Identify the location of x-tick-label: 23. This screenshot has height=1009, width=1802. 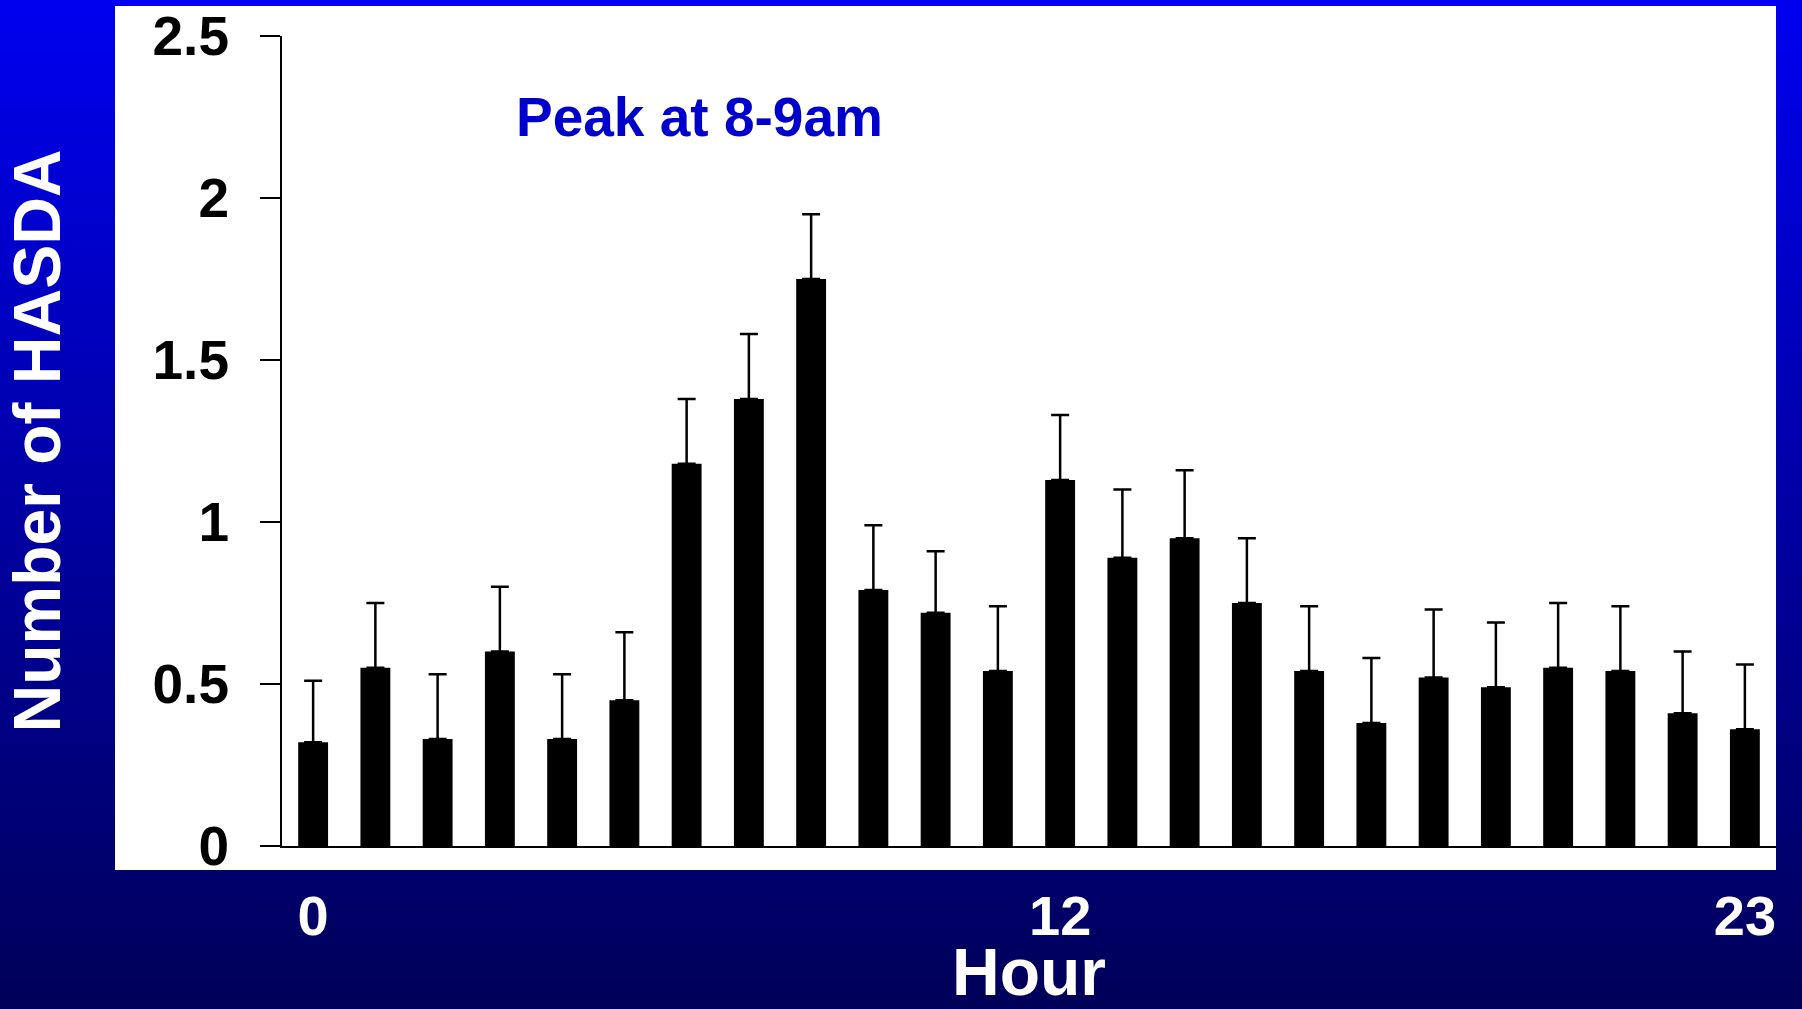
(1745, 916).